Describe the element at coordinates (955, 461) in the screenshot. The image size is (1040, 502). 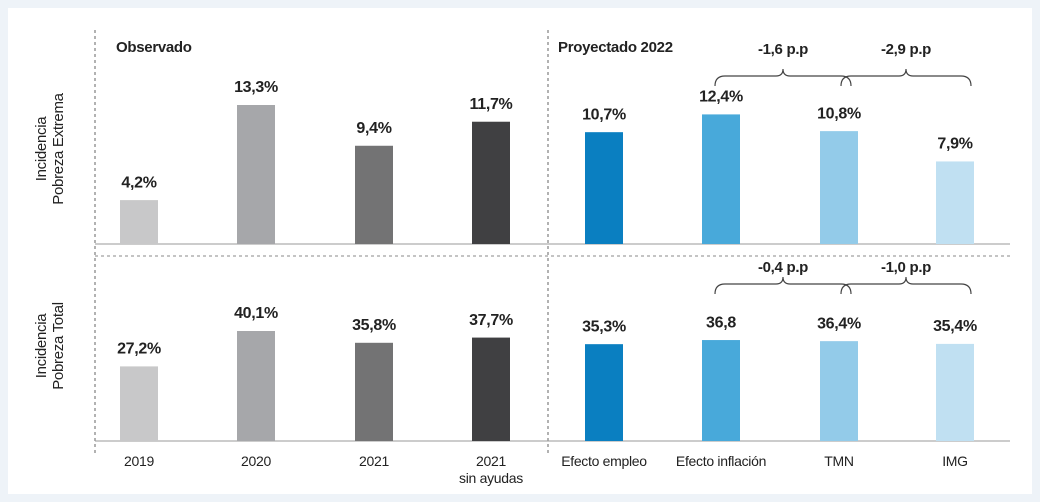
I see `x-tick-label: IMG` at that location.